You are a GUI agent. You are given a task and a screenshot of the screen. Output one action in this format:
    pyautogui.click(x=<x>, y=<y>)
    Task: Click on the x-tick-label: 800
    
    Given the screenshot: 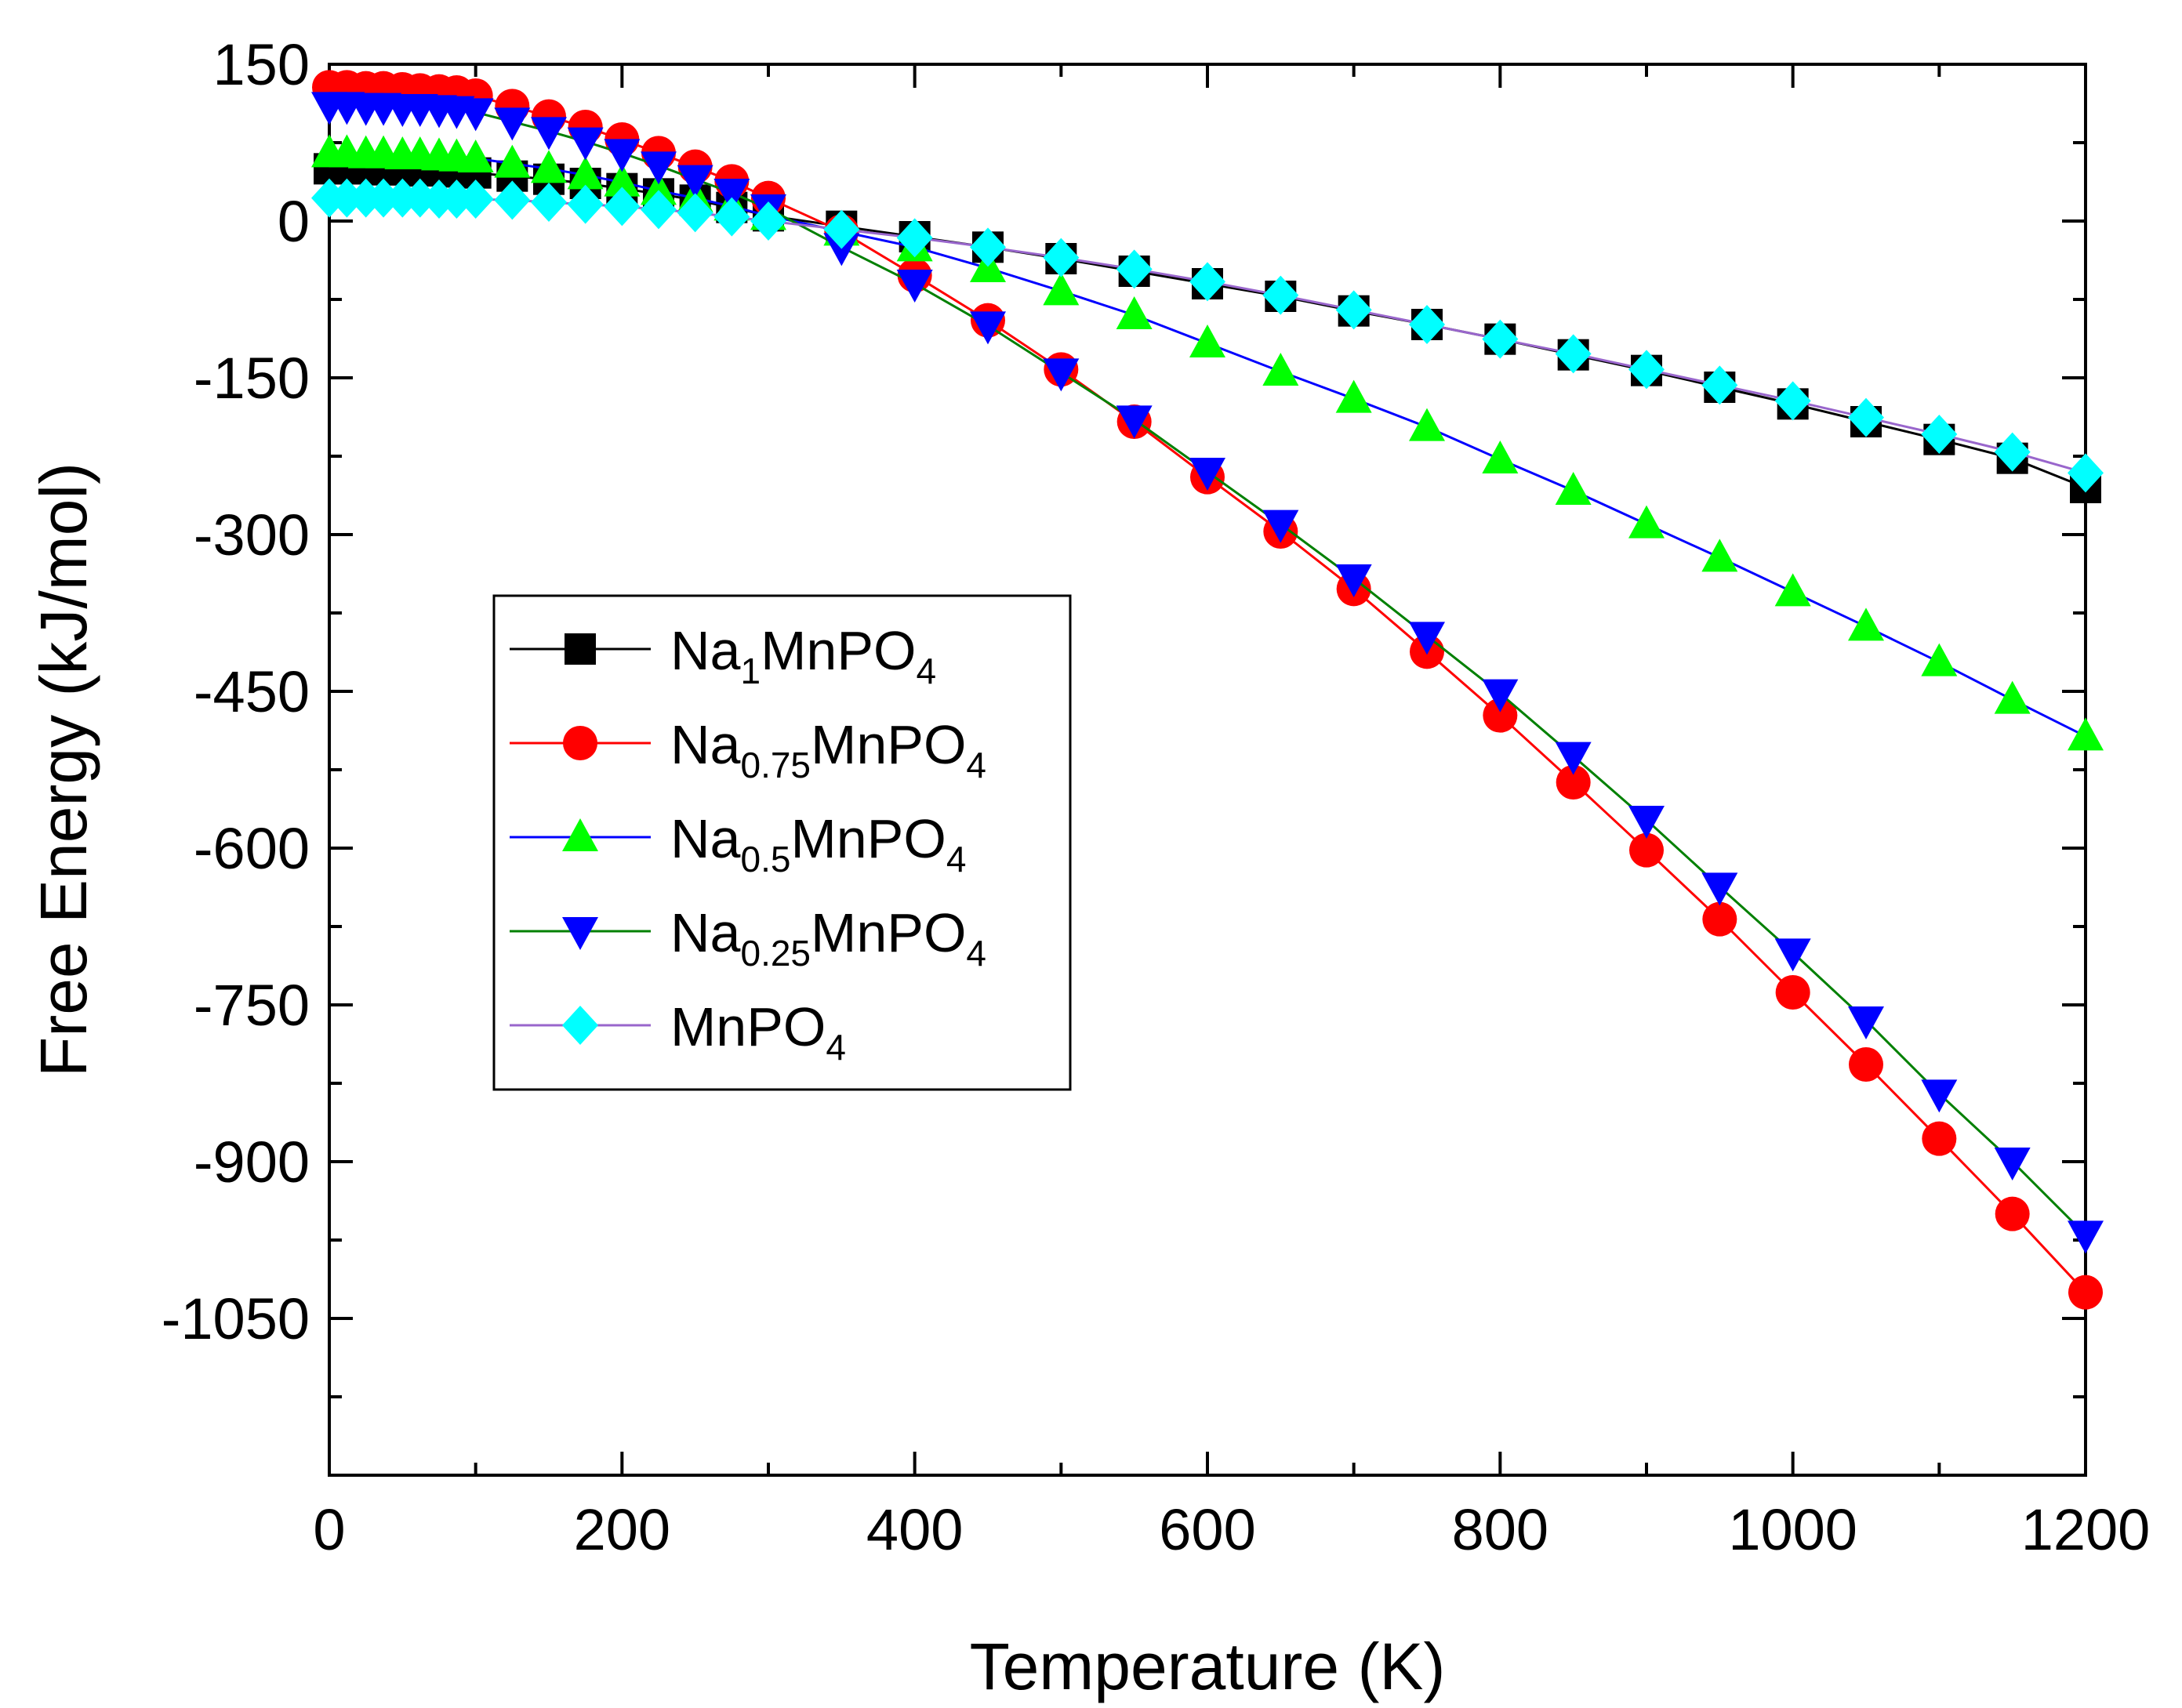 What is the action you would take?
    pyautogui.click(x=1500, y=1529)
    